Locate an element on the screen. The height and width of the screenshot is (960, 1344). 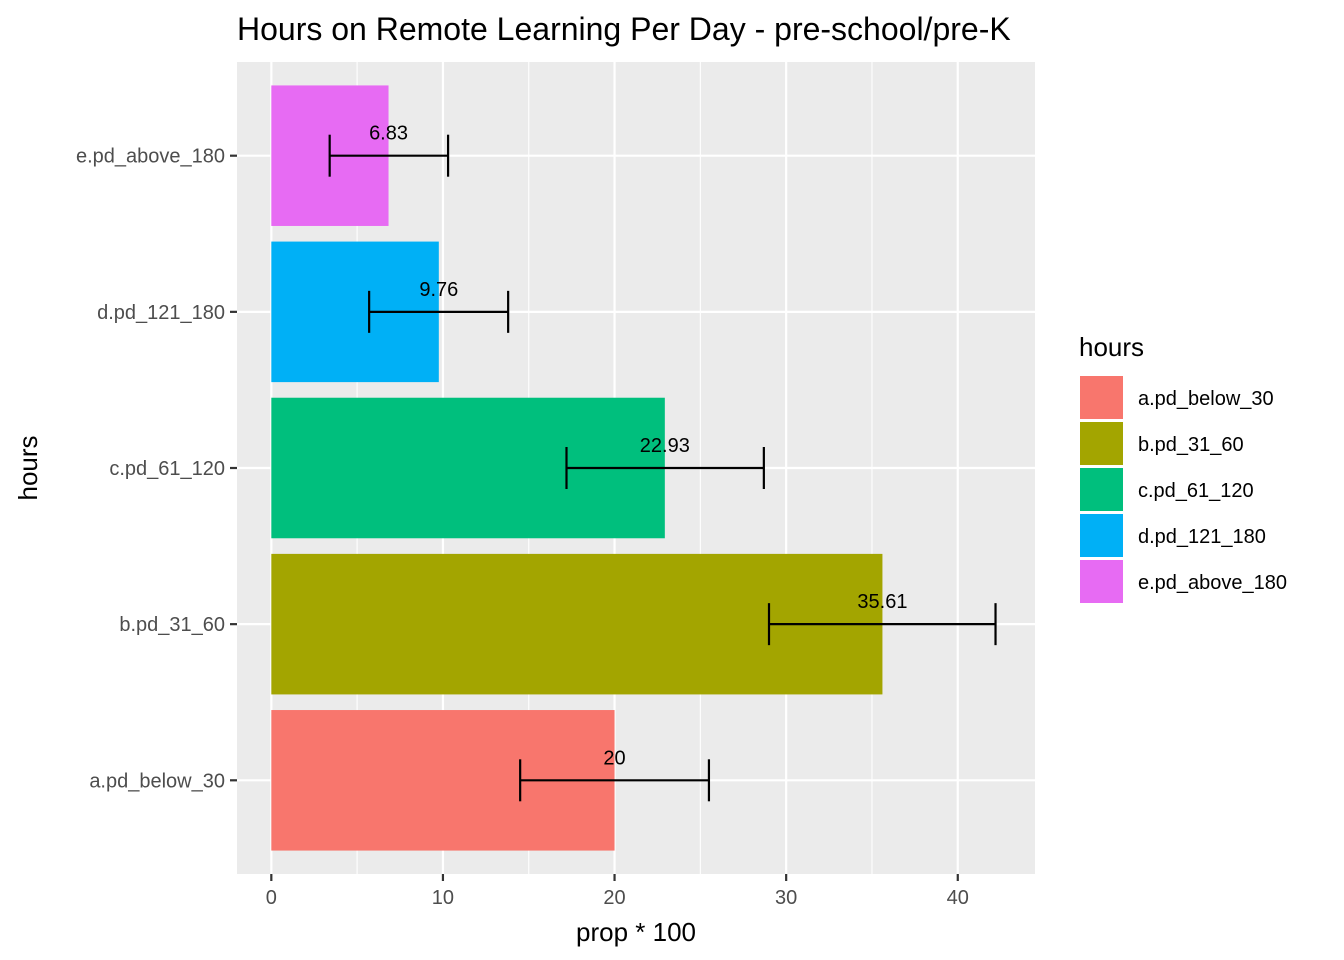
legend-label: a.pd_below_30 is located at coordinates (1206, 399).